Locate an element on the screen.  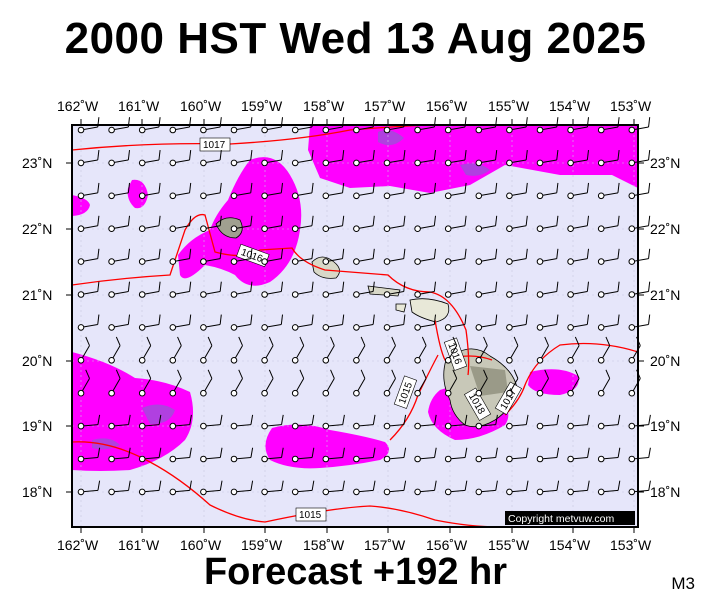
copyright-box: Copyright metvuw.com is located at coordinates (570, 518).